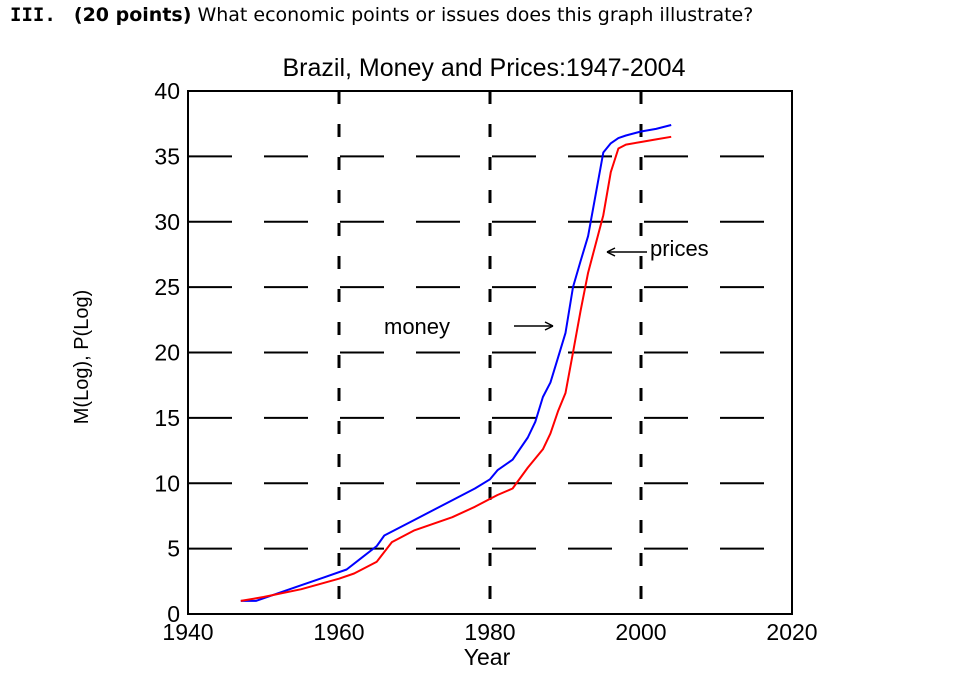 This screenshot has width=954, height=681. Describe the element at coordinates (173, 549) in the screenshot. I see `y-tick-label: 5` at that location.